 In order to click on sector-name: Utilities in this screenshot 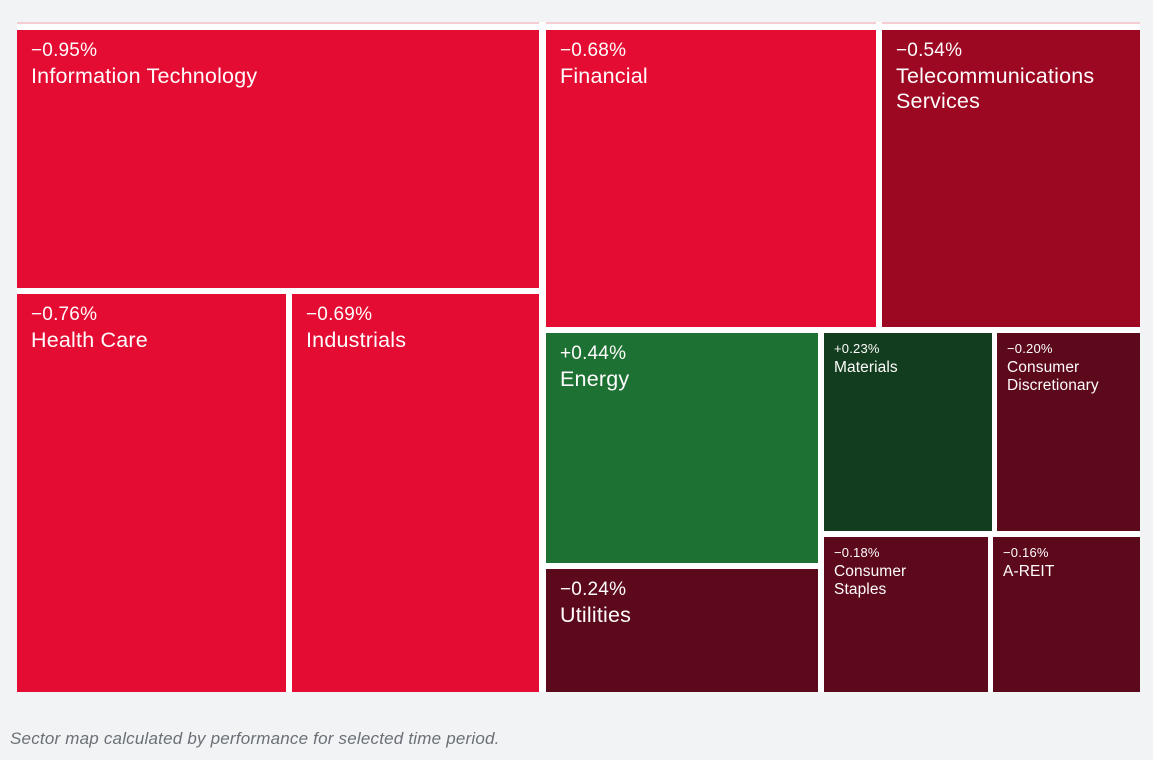, I will do `click(596, 614)`.